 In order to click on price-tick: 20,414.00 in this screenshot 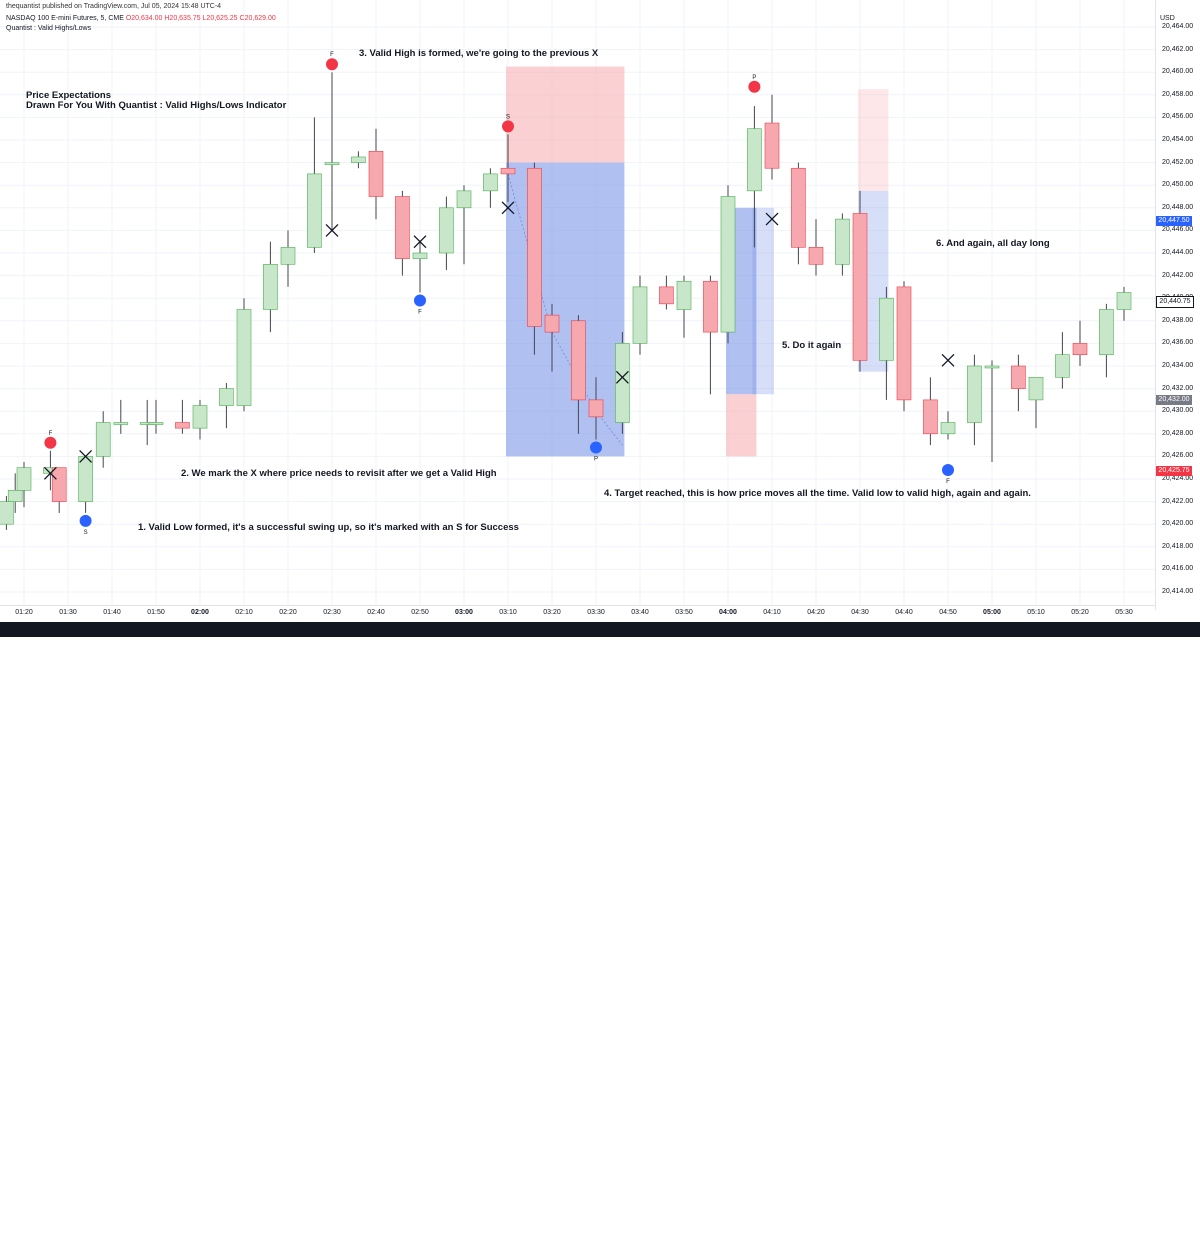, I will do `click(1178, 591)`.